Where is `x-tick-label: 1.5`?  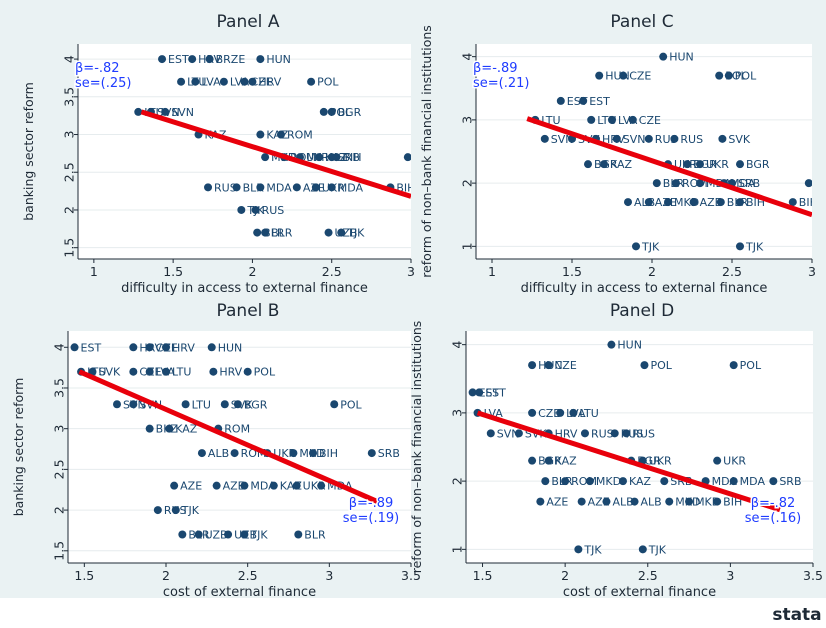
x-tick-label: 1.5 is located at coordinates (483, 575).